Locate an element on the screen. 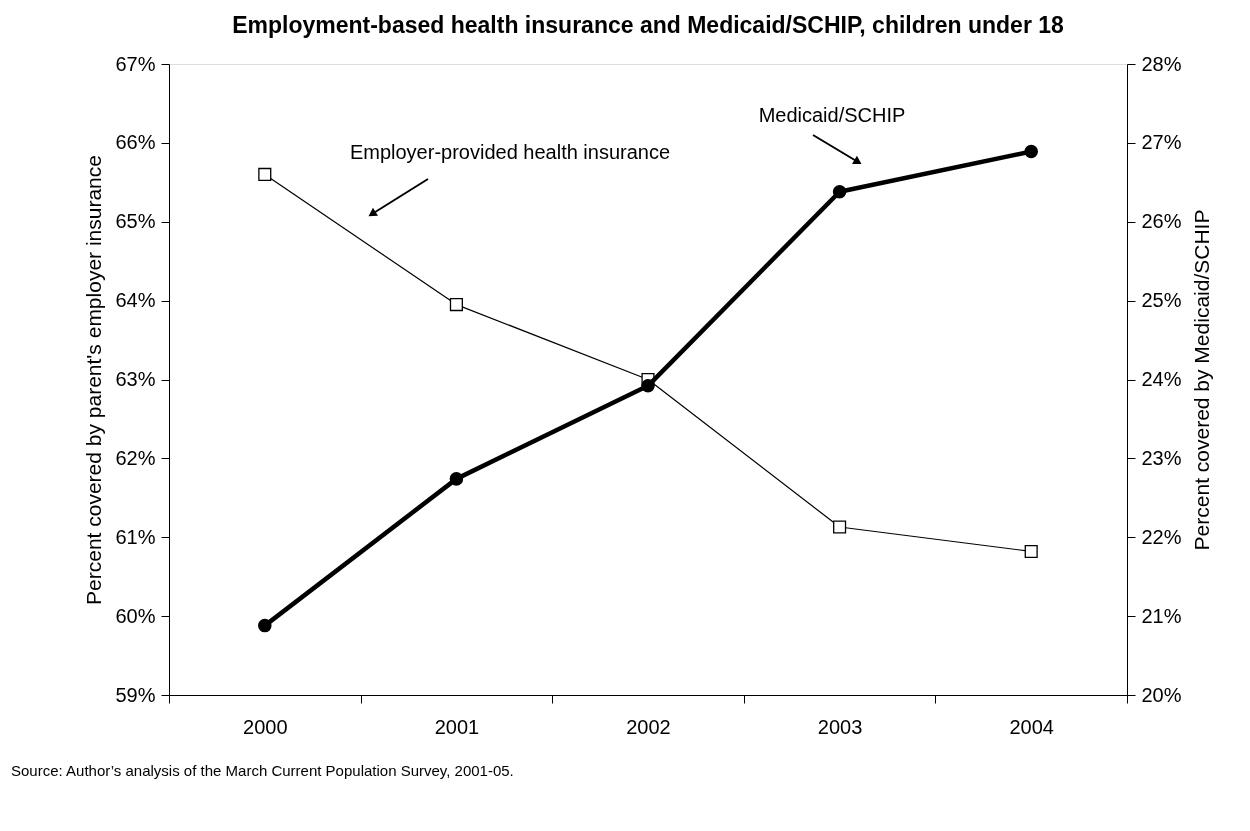 The image size is (1250, 831). source-note: Source: Author’s analysis of the March Current Population Survey, 2001-05. is located at coordinates (262, 770).